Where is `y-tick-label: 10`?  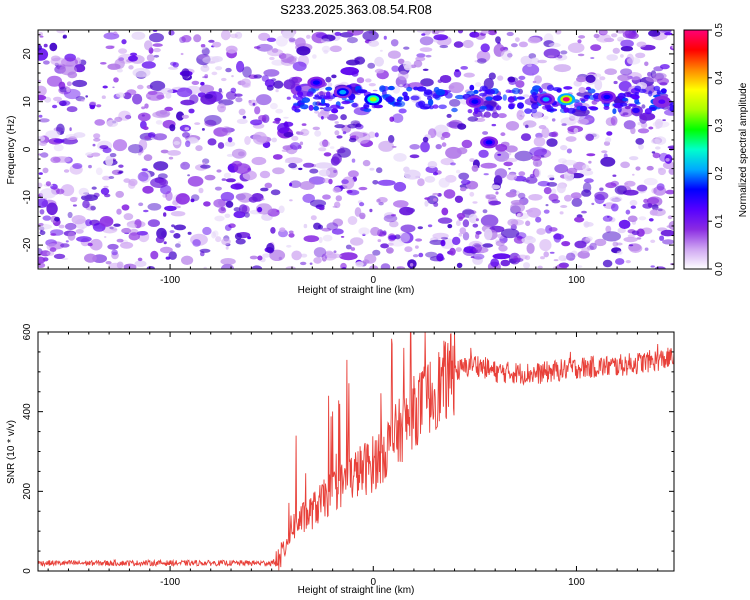 y-tick-label: 10 is located at coordinates (27, 102).